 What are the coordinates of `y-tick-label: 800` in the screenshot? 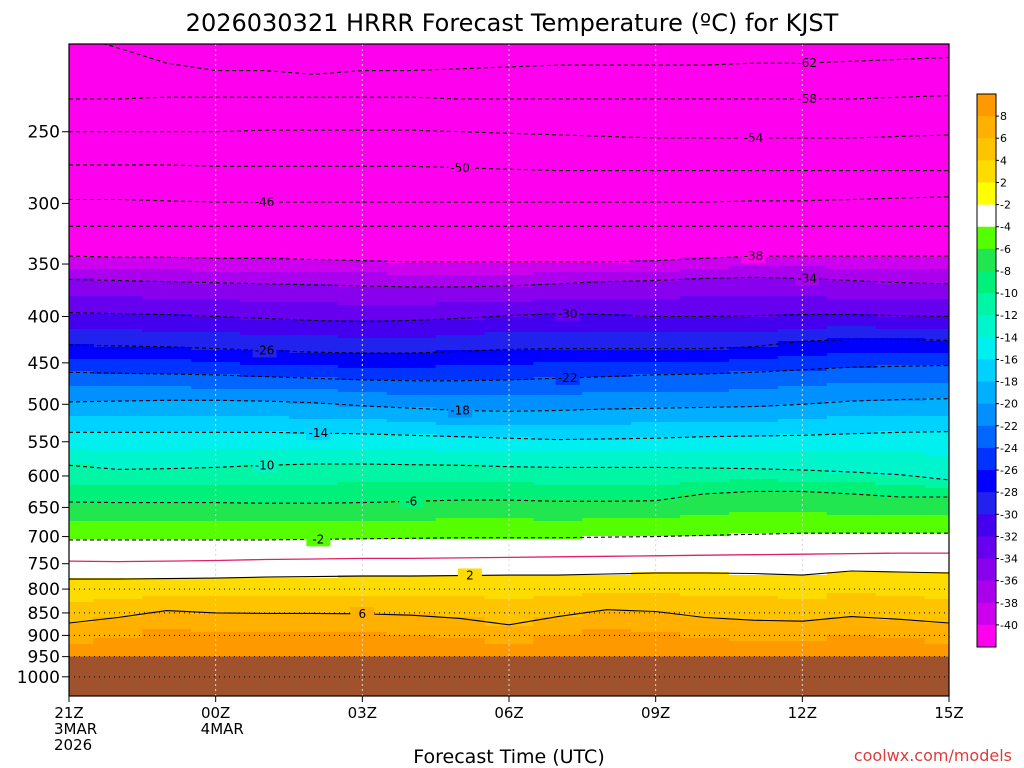 It's located at (44, 590).